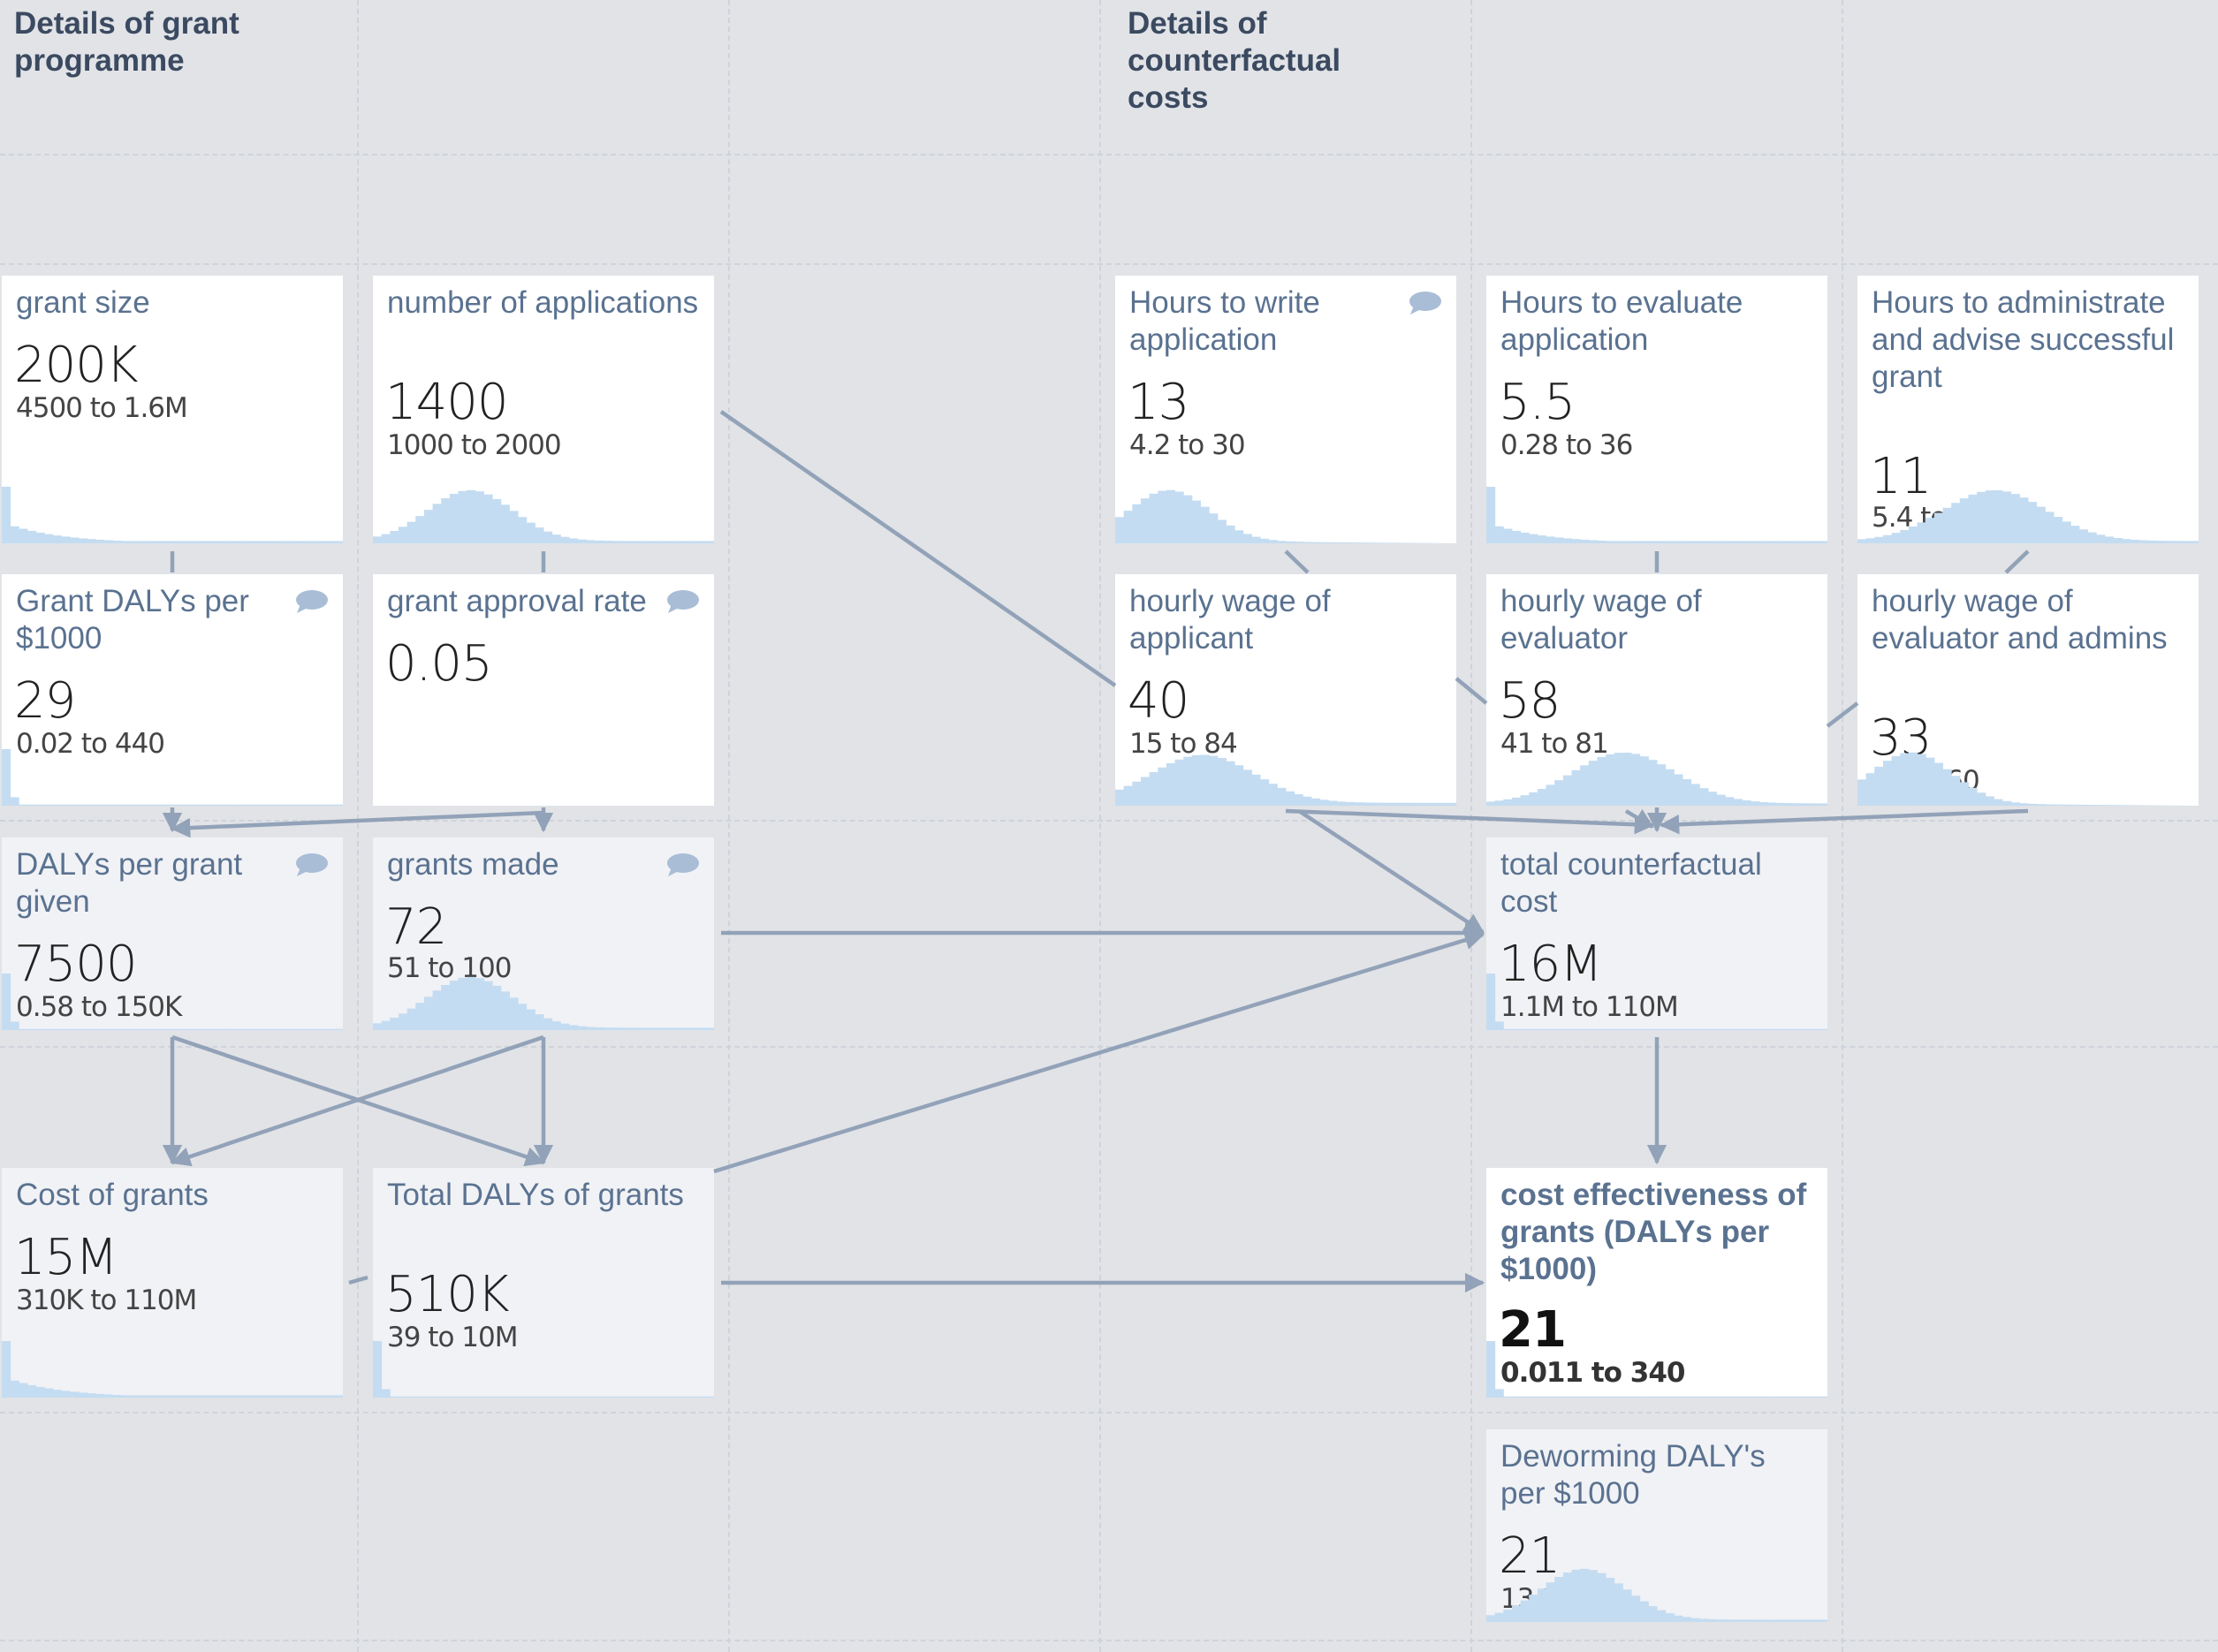  Describe the element at coordinates (543, 933) in the screenshot. I see `node-grants-made: grants made 72 51 to 100` at that location.